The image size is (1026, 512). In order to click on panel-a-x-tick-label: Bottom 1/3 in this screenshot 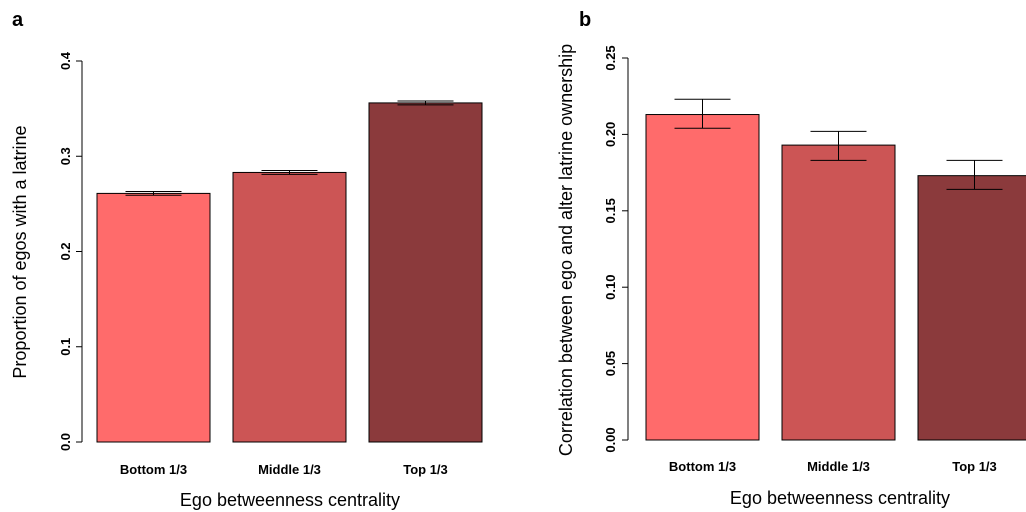, I will do `click(153, 469)`.